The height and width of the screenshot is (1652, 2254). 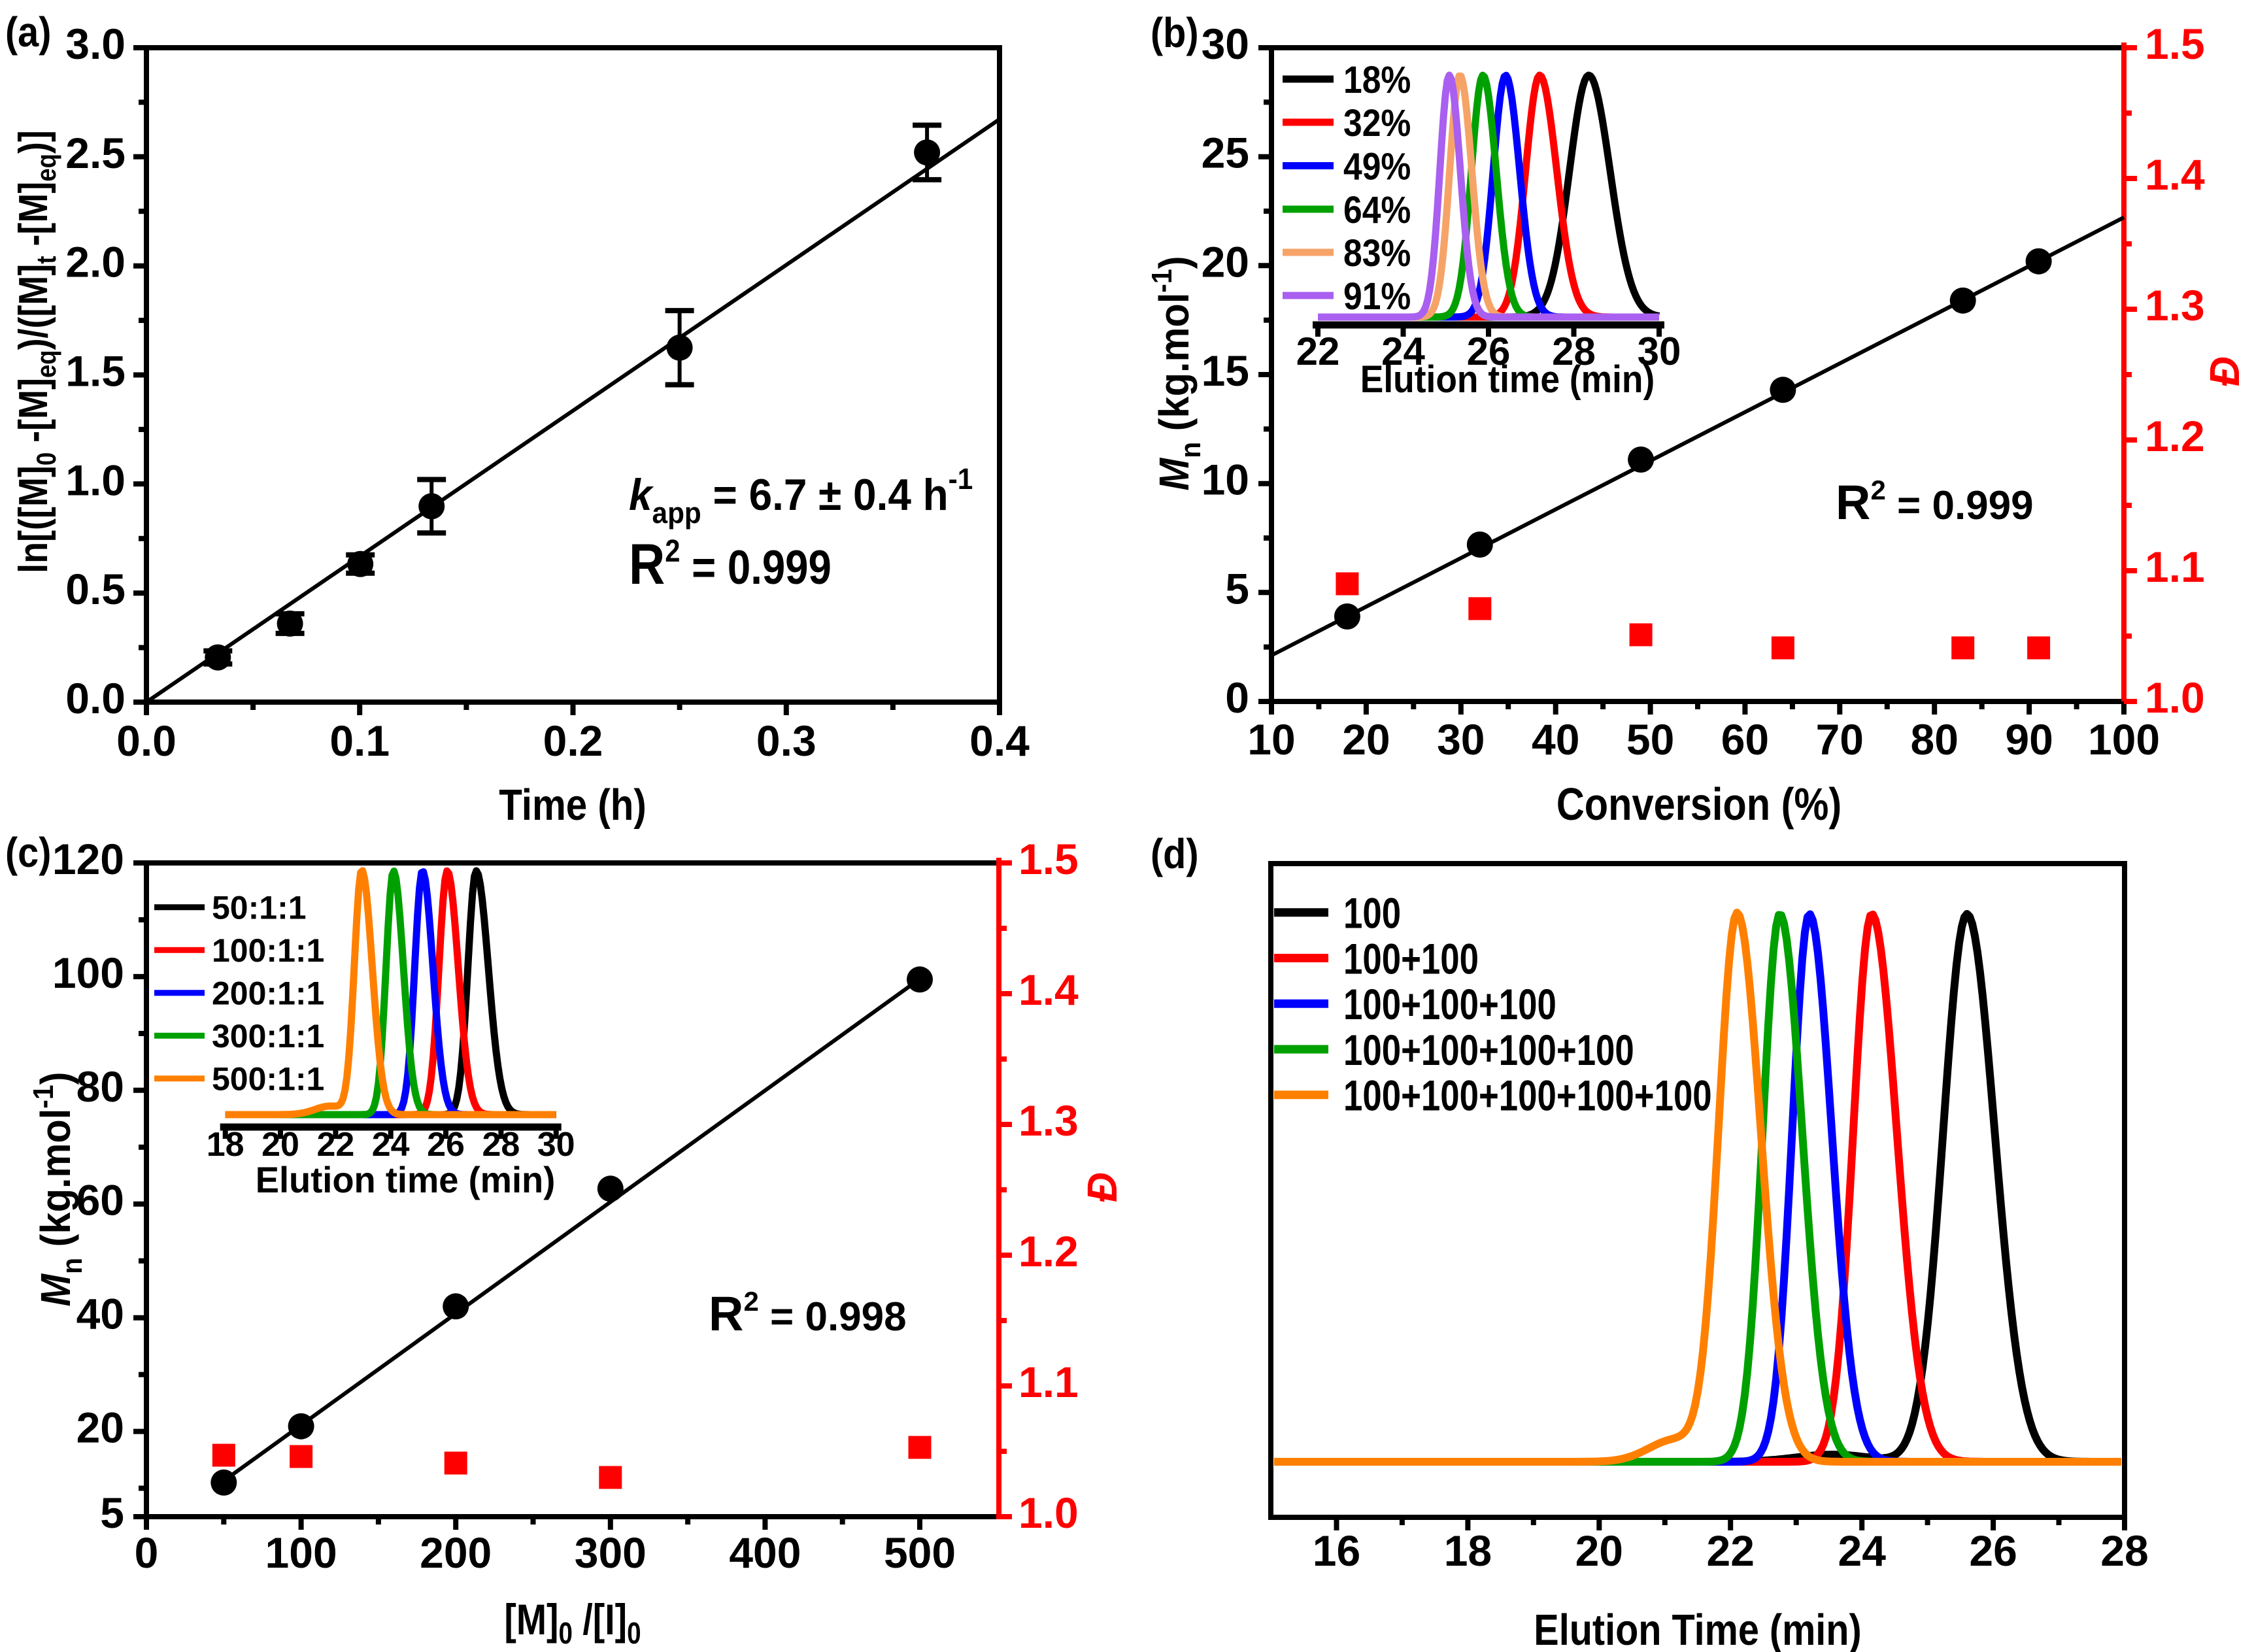 I want to click on svg-text: 49%, so click(x=1377, y=166).